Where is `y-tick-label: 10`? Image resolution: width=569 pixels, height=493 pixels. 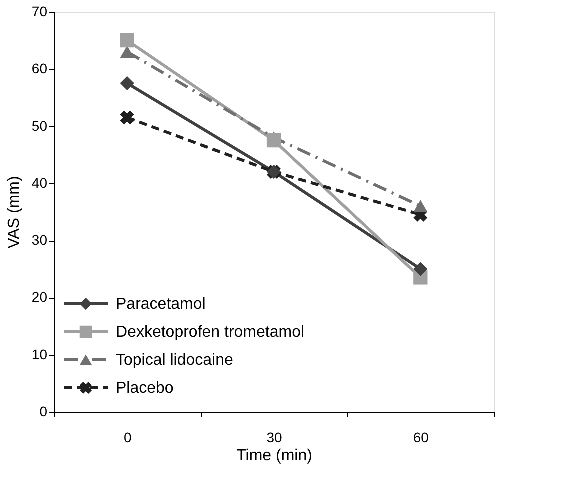
y-tick-label: 10 is located at coordinates (40, 354).